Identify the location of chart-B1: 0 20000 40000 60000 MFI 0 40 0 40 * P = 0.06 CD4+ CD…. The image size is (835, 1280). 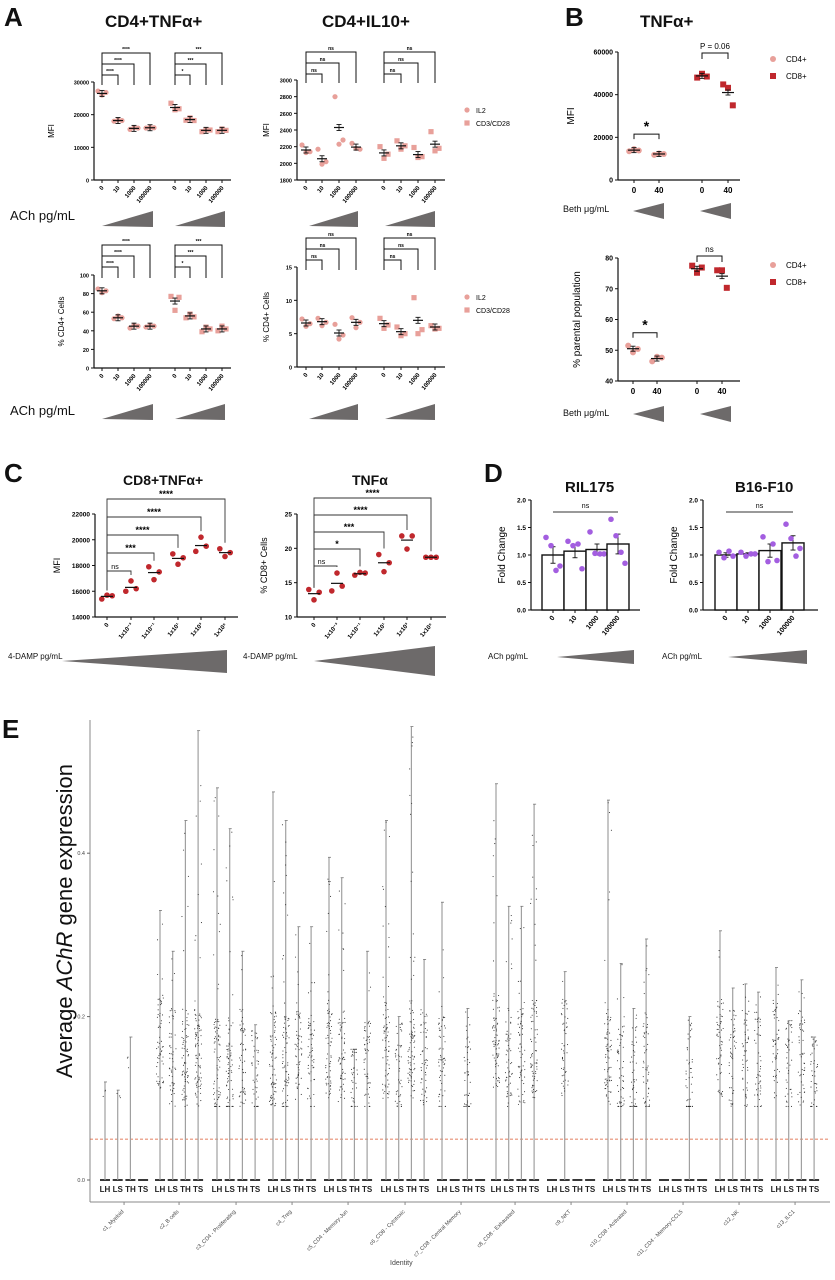
(686, 118).